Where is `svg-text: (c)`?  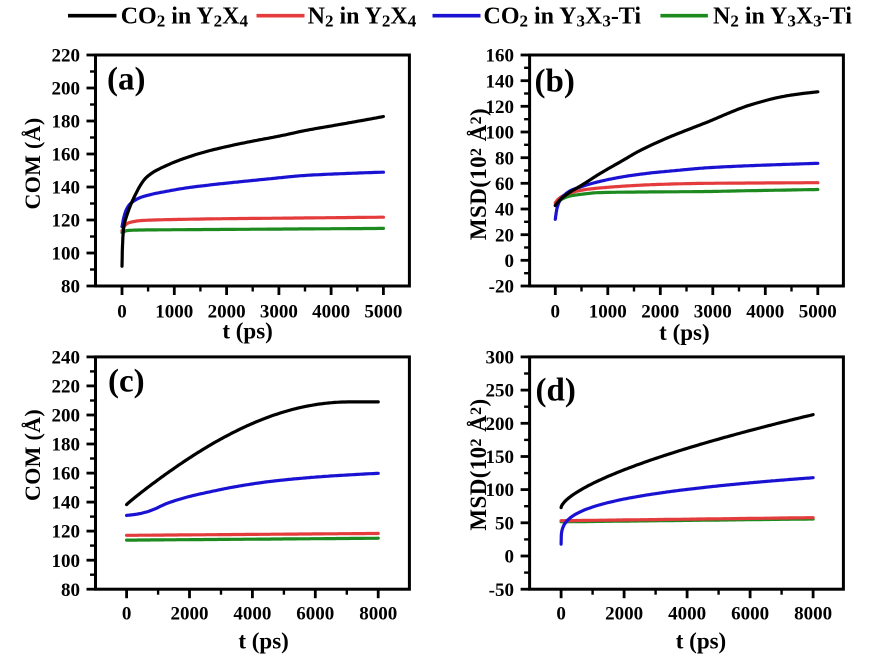 svg-text: (c) is located at coordinates (126, 382).